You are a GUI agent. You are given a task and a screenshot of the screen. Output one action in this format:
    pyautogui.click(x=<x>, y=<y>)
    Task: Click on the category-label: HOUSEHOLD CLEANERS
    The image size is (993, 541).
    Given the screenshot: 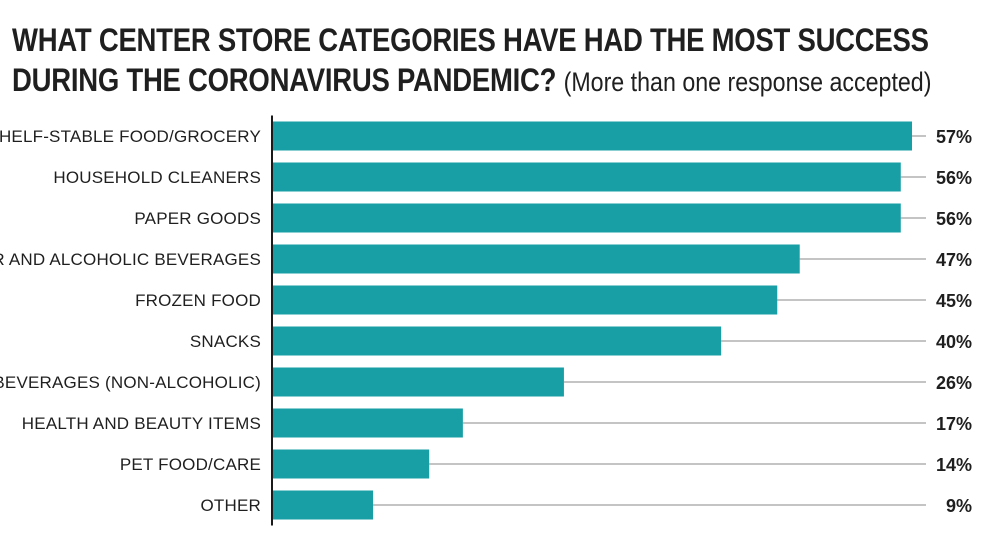 What is the action you would take?
    pyautogui.click(x=157, y=177)
    